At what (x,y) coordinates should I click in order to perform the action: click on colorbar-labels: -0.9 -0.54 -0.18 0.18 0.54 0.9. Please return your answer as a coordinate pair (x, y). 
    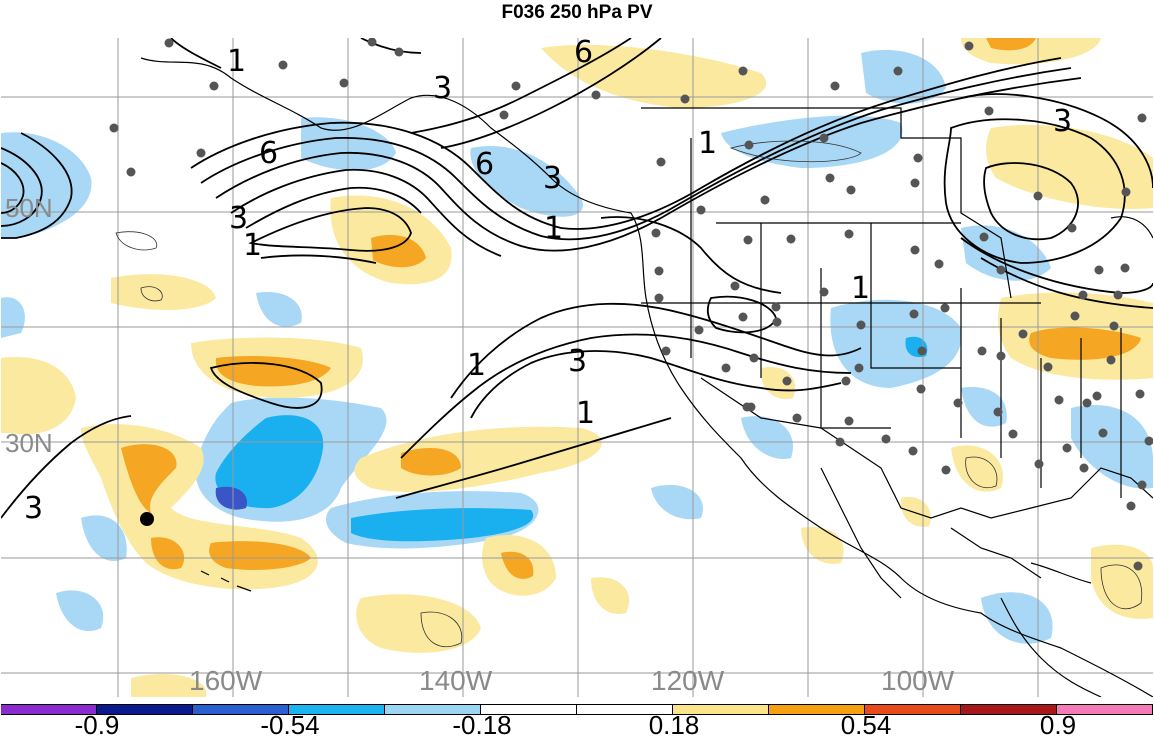
    Looking at the image, I should click on (577, 725).